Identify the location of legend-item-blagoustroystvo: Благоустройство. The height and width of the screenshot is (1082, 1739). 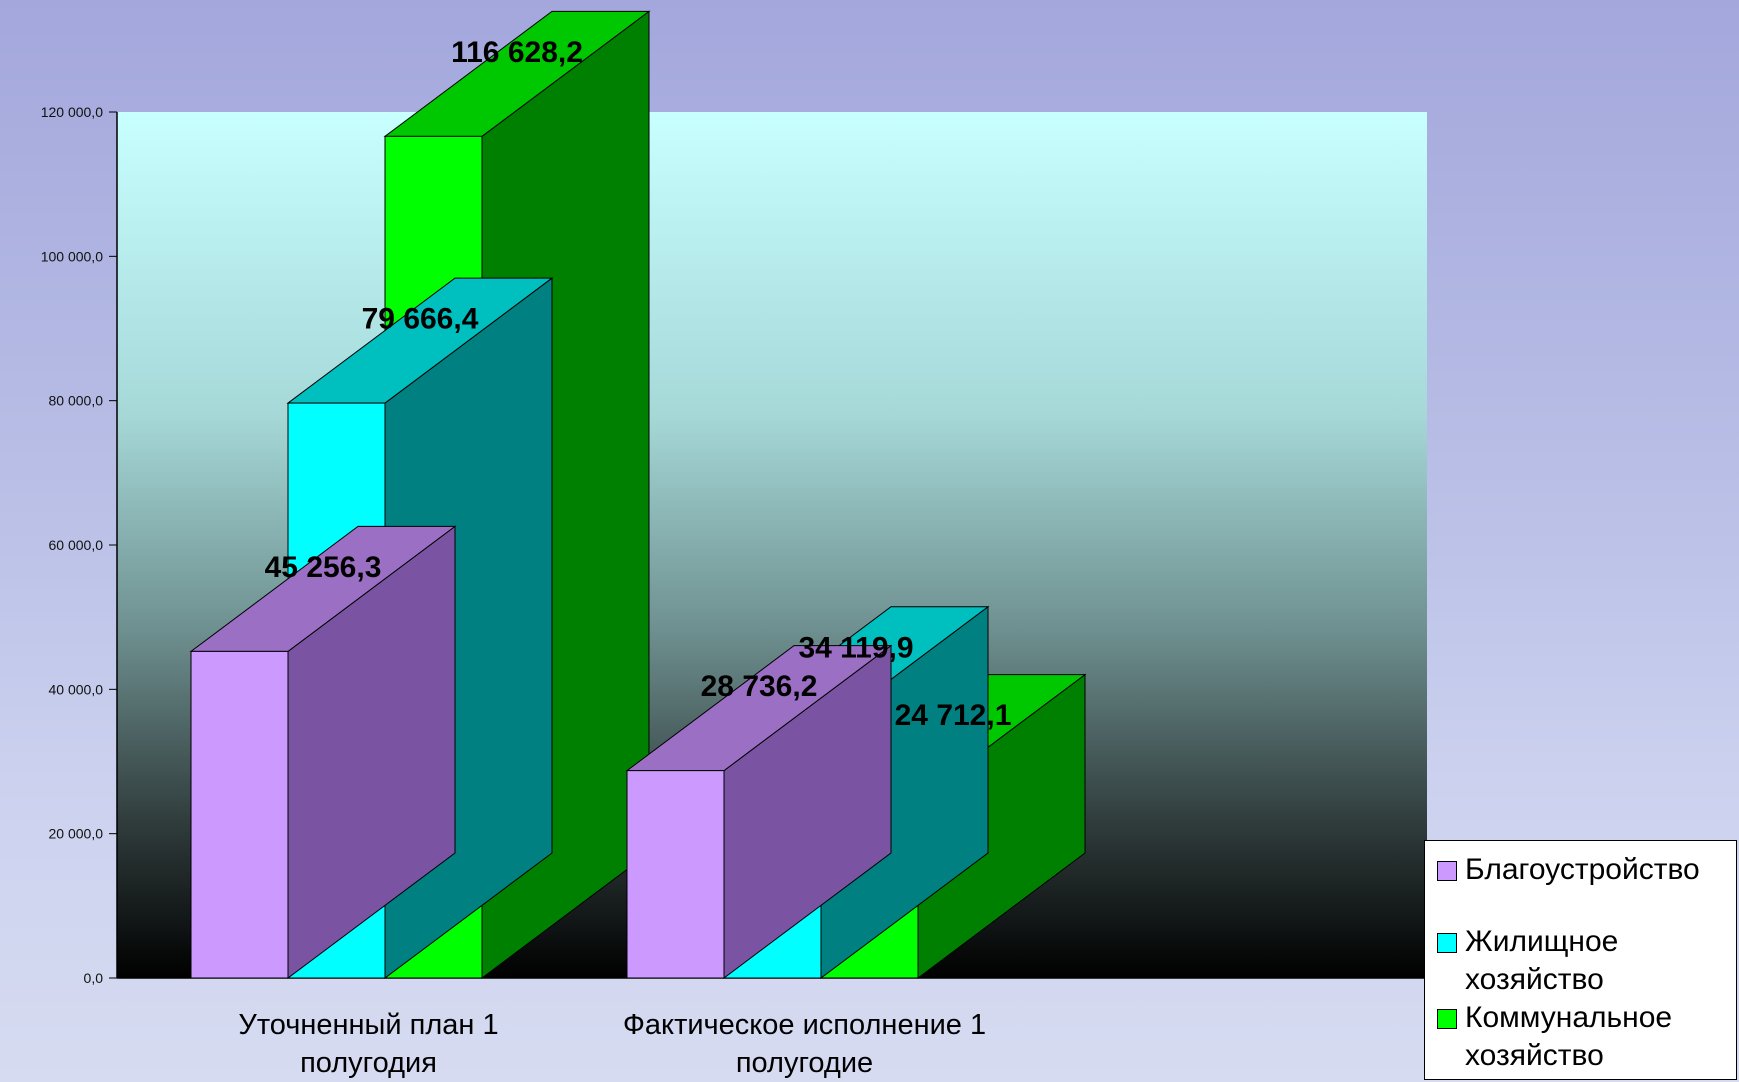
(1582, 870).